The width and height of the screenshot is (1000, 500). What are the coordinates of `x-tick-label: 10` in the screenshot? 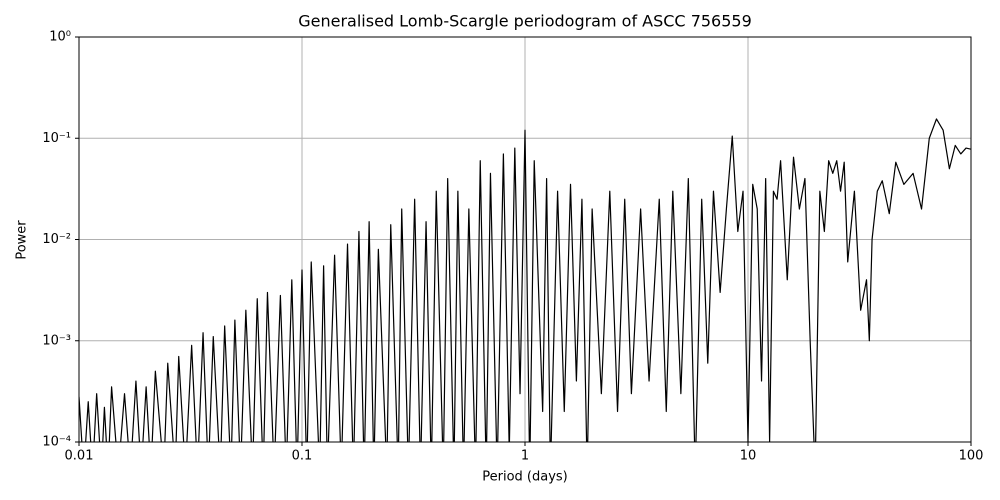 It's located at (748, 456).